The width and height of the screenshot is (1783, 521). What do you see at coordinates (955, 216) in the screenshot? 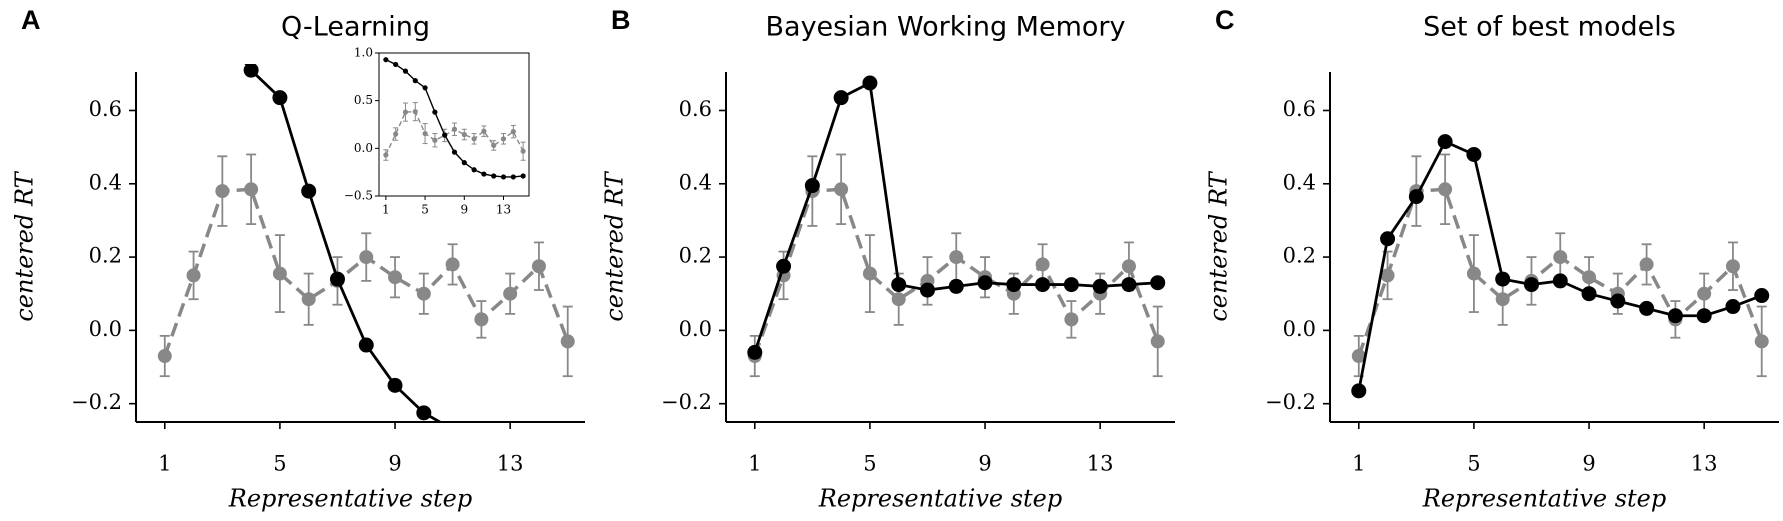
I see `series-line` at bounding box center [955, 216].